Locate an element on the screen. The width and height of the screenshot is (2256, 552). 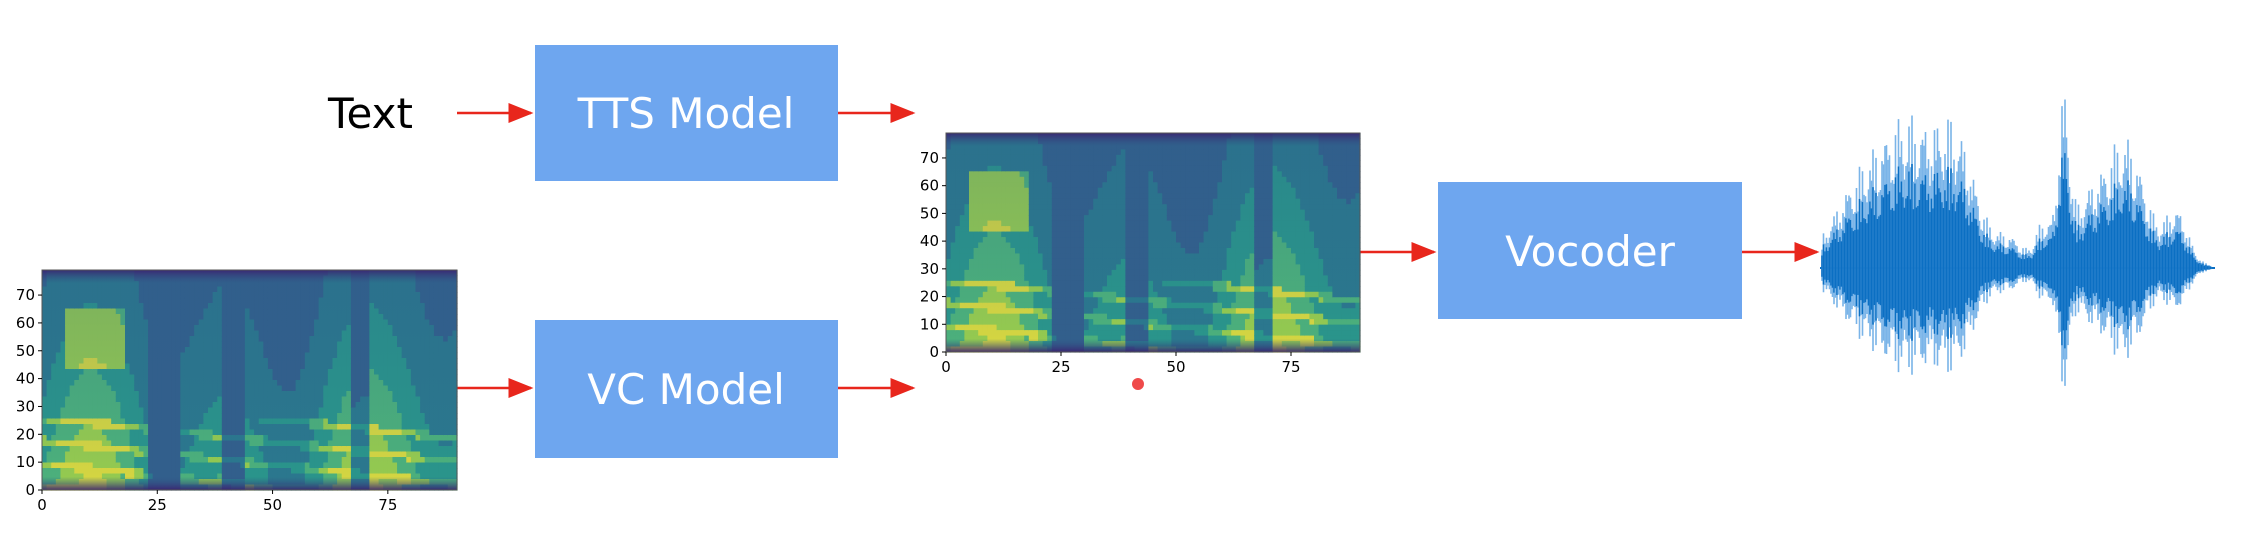
y-tick-label: 10 is located at coordinates (25, 462).